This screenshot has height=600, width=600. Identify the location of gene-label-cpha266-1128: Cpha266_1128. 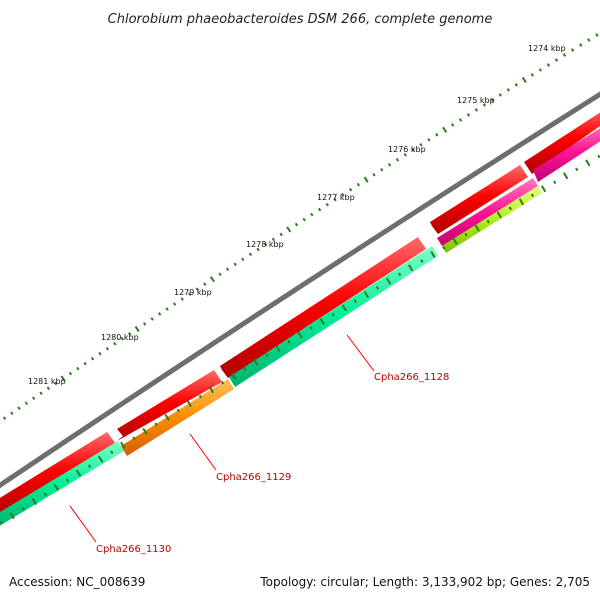
(411, 377).